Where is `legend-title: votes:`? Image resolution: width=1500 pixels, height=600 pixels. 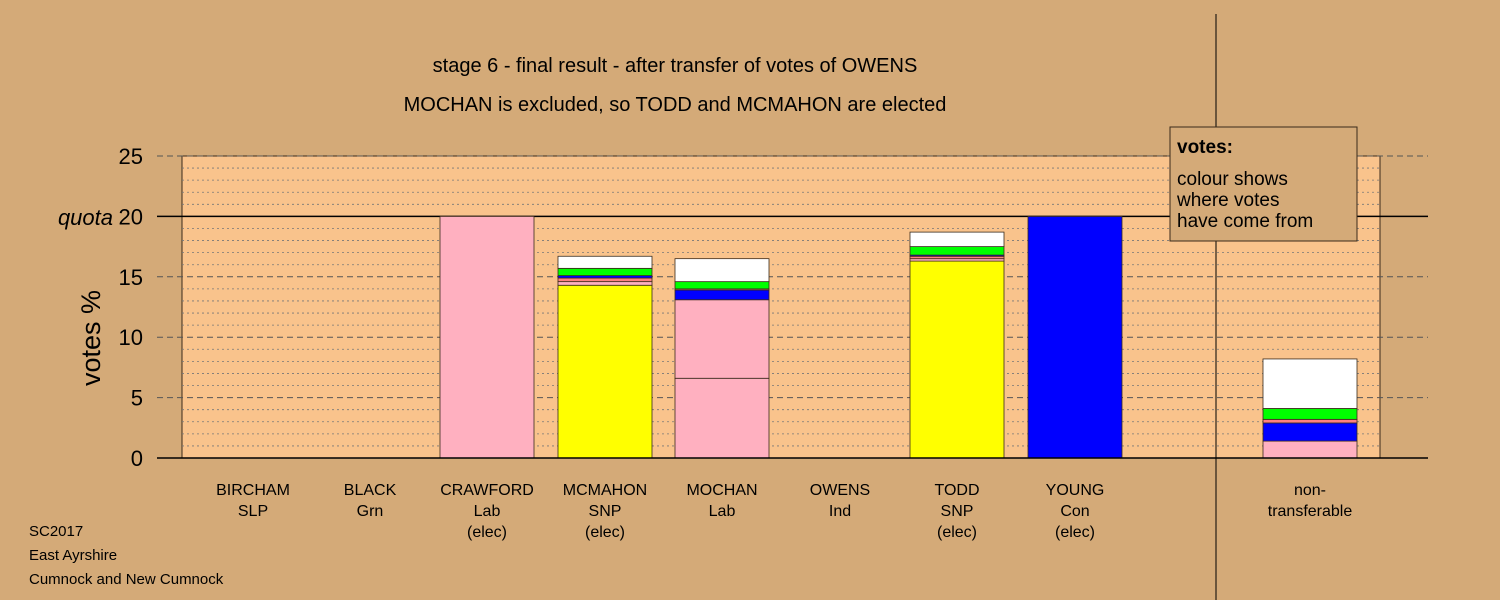 legend-title: votes: is located at coordinates (1205, 147).